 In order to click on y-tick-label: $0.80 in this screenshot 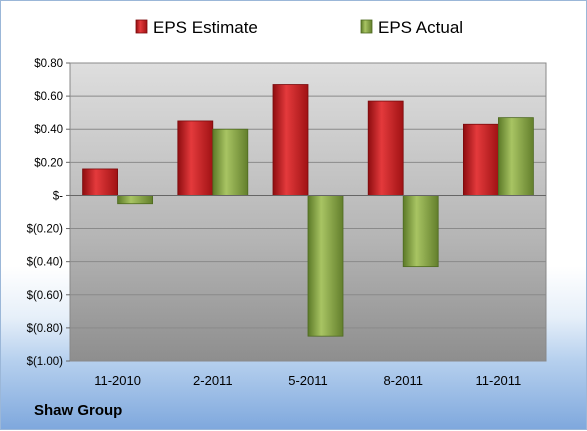, I will do `click(48, 64)`.